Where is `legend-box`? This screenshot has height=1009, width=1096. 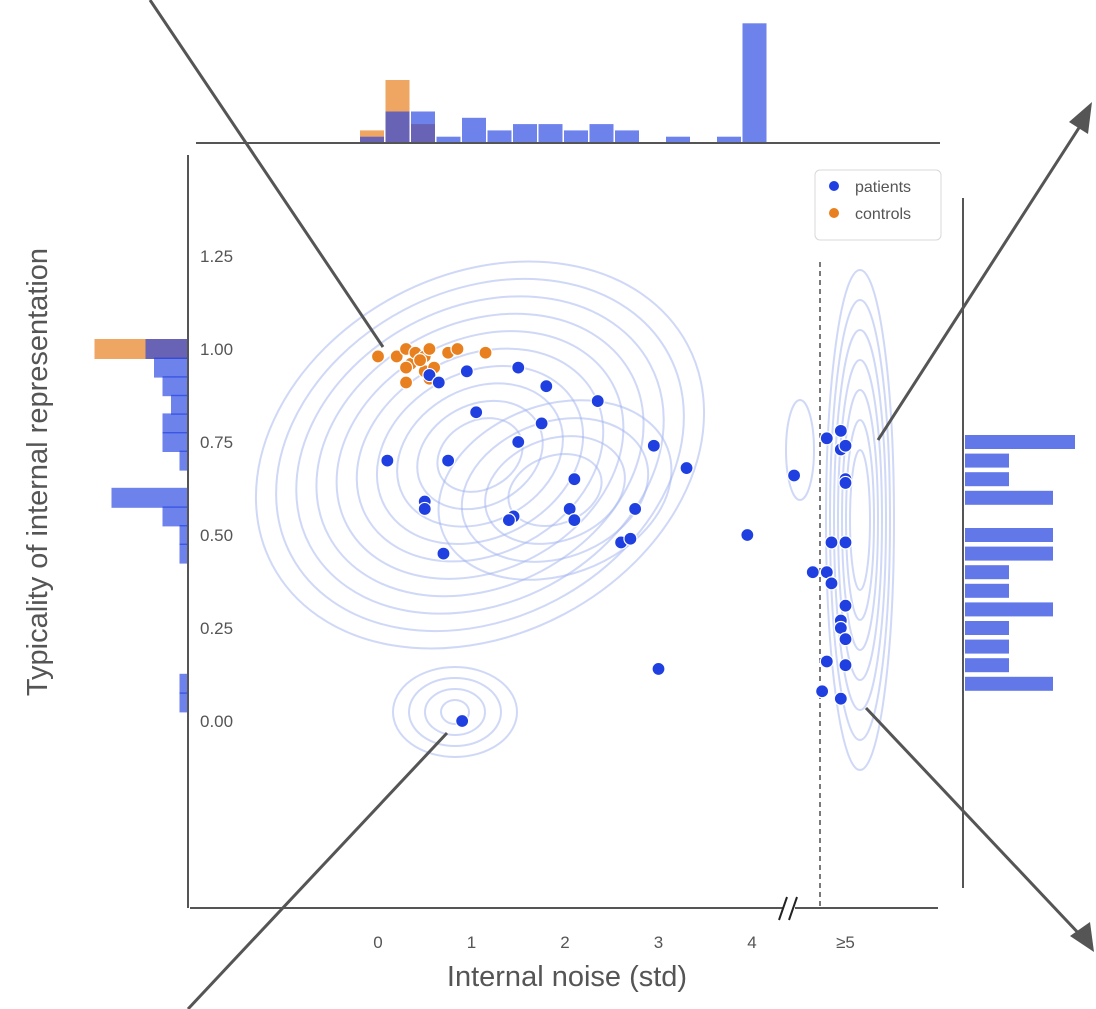
legend-box is located at coordinates (878, 205).